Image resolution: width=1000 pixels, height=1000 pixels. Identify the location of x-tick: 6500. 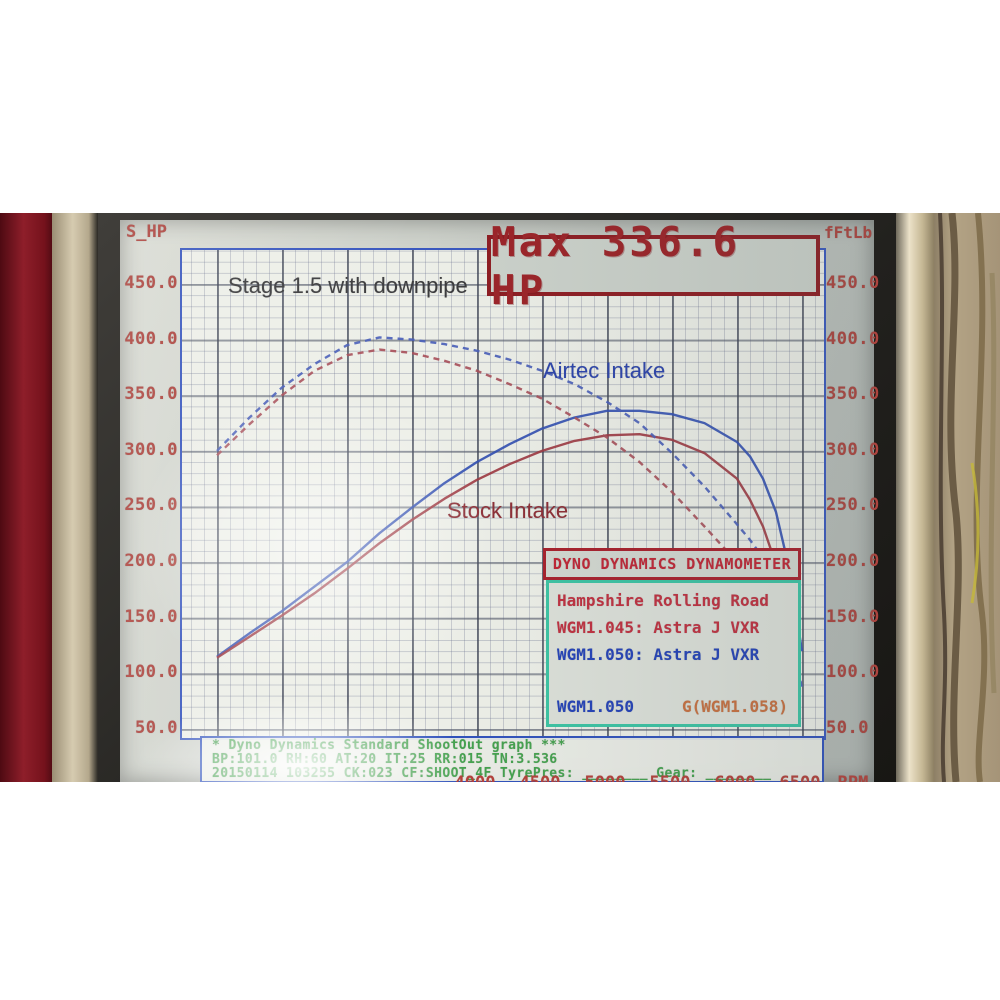
(800, 777).